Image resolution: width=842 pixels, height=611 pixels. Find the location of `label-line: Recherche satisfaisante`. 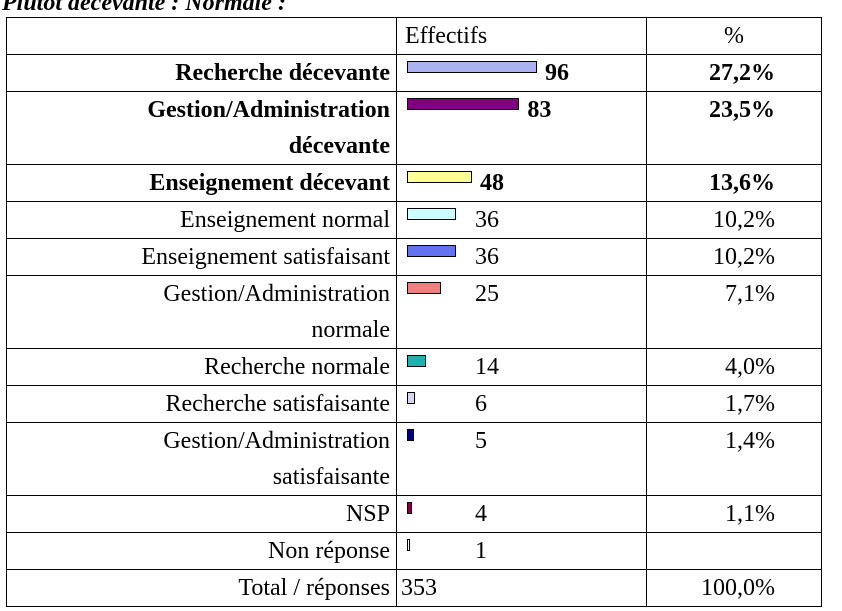

label-line: Recherche satisfaisante is located at coordinates (277, 404).